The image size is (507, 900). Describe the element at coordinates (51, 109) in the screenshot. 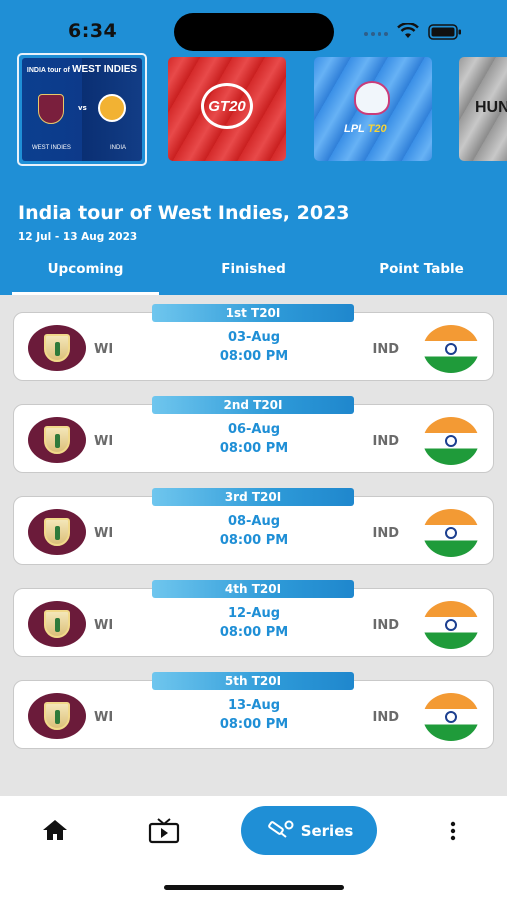

I see `wi-crest-icon` at that location.